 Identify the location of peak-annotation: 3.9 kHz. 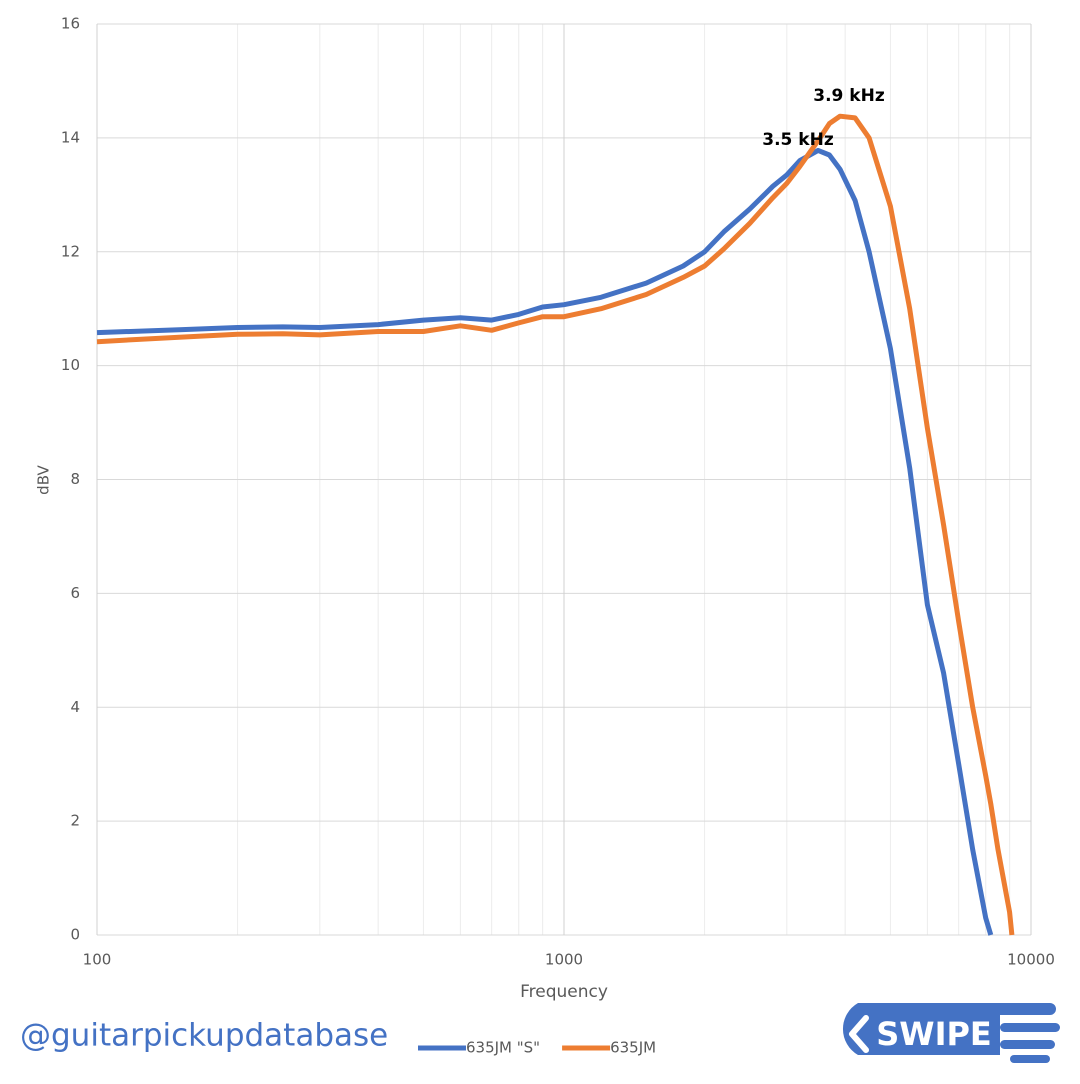
(849, 96).